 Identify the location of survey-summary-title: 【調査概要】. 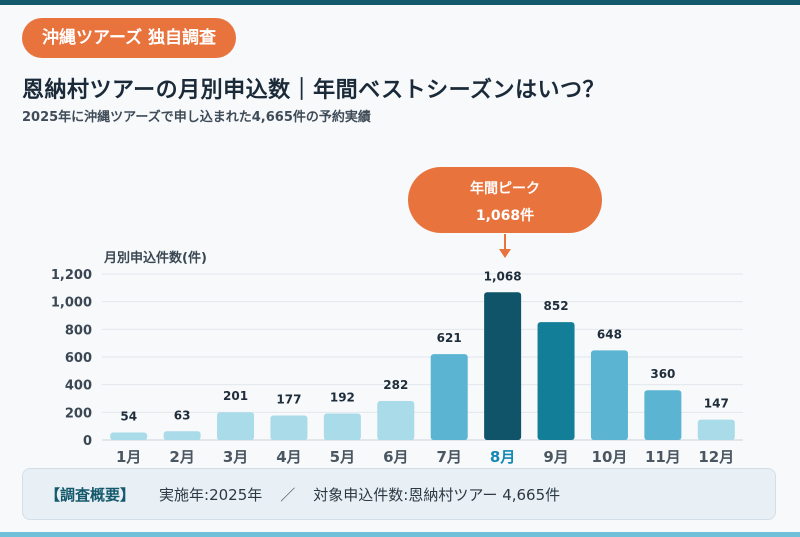
(90, 494).